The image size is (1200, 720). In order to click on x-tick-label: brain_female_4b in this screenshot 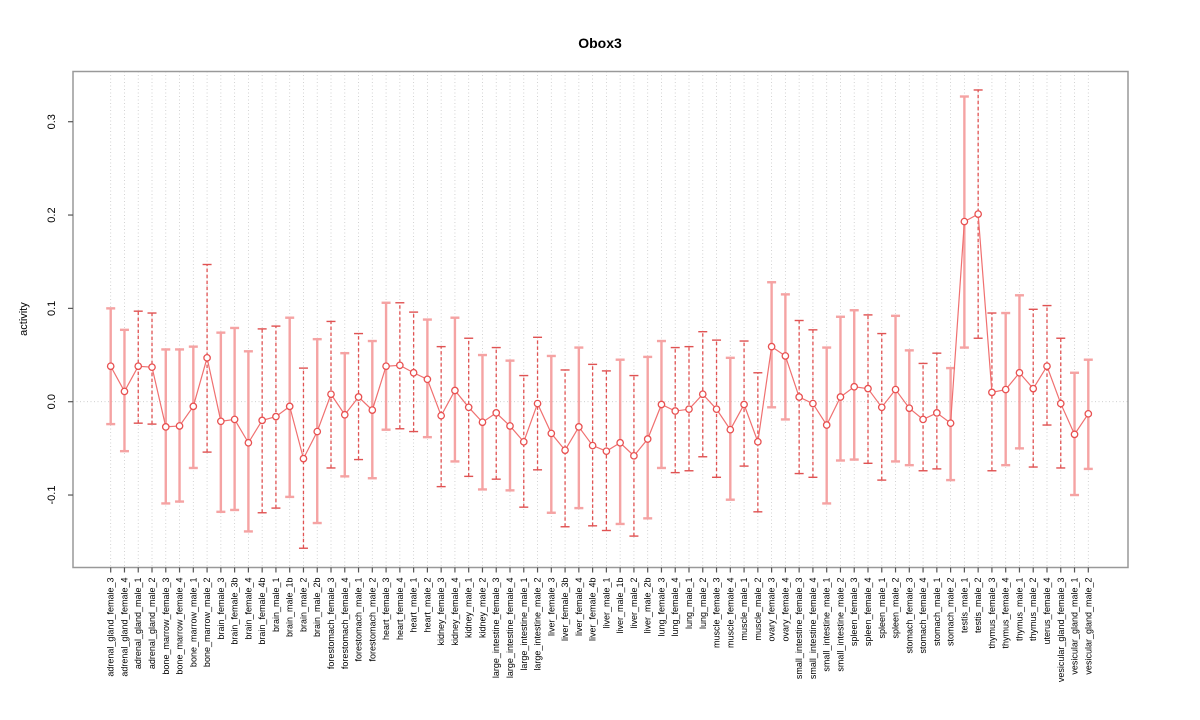, I will do `click(262, 611)`.